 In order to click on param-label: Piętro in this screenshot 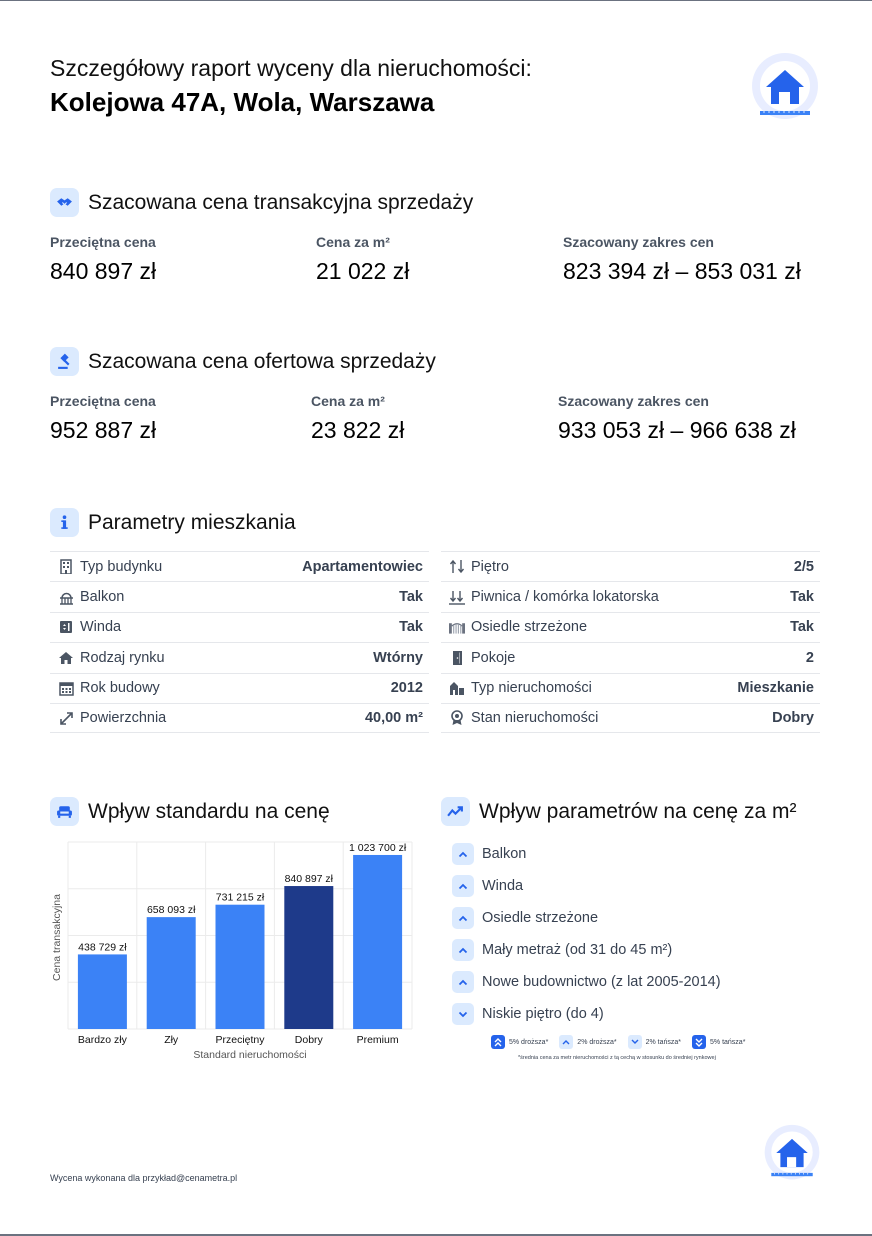, I will do `click(490, 566)`.